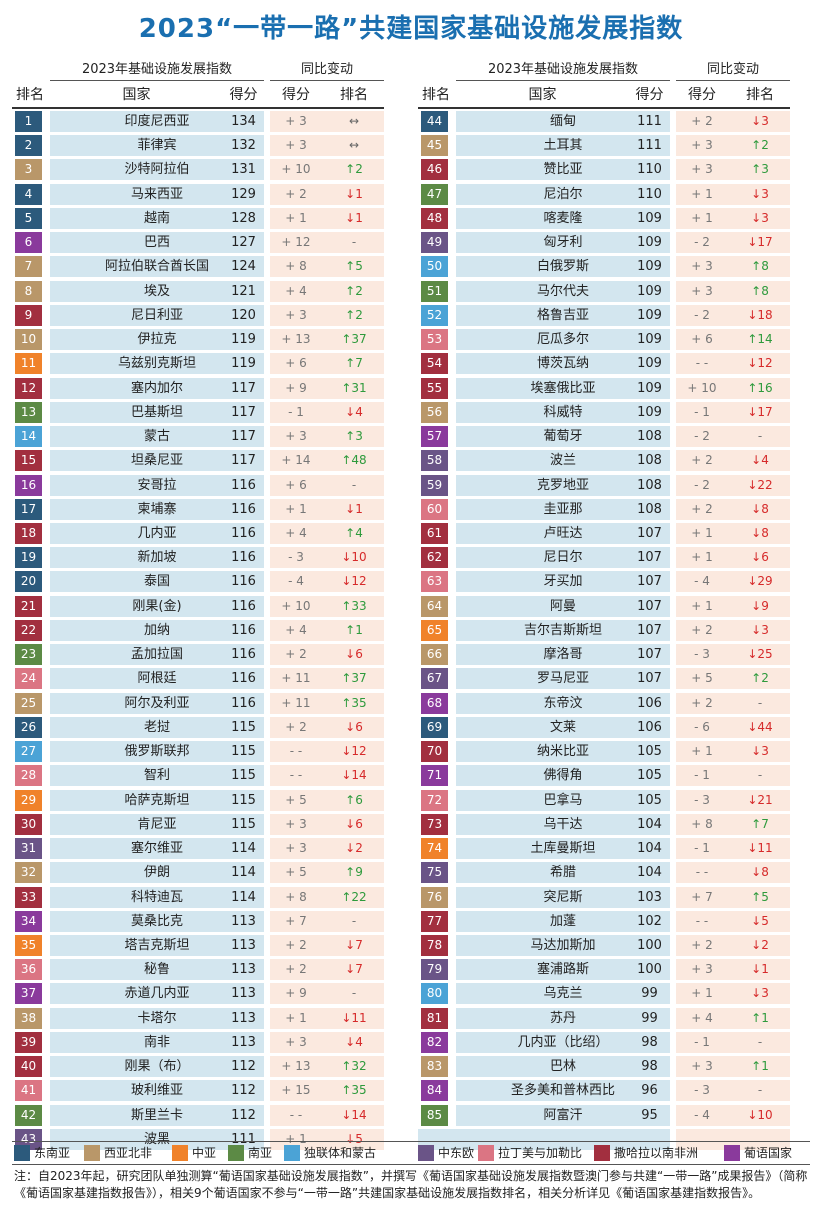  What do you see at coordinates (327, 291) in the screenshot?
I see `change-cell: + 4 ↑2` at bounding box center [327, 291].